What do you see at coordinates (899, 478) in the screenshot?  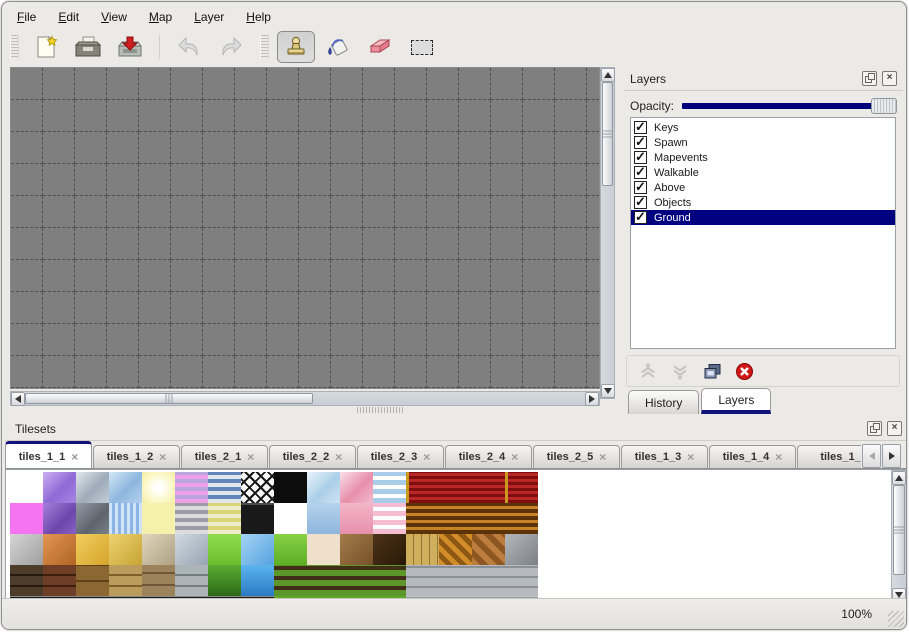 I see `scroll-up-button` at bounding box center [899, 478].